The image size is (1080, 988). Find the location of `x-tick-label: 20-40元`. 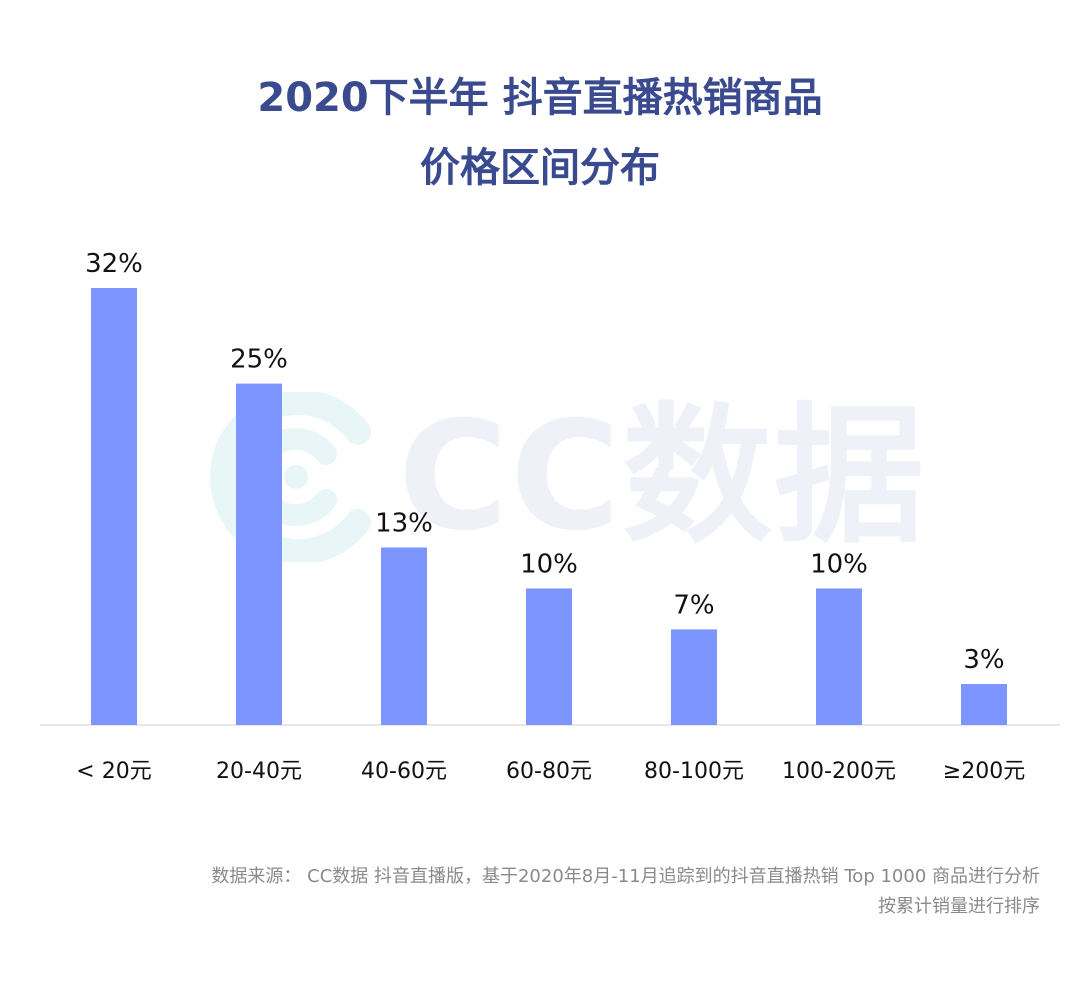

x-tick-label: 20-40元 is located at coordinates (259, 771).